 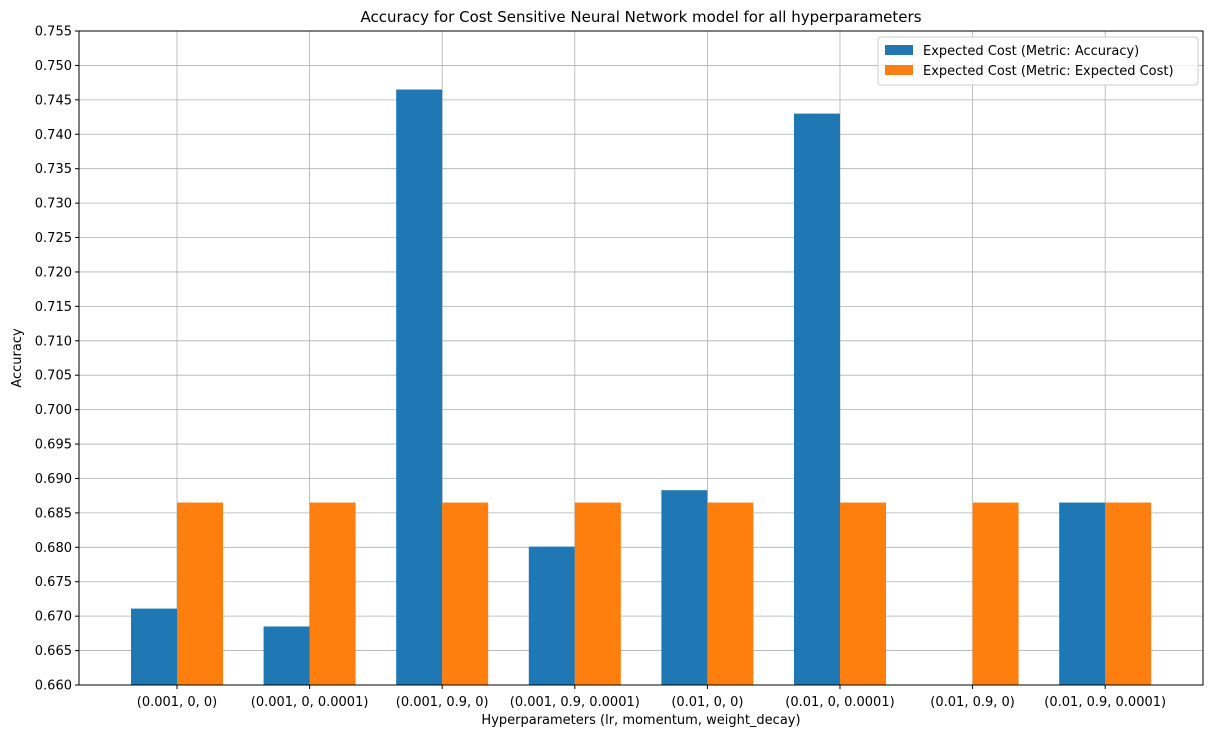 What do you see at coordinates (53, 32) in the screenshot?
I see `y-tick-label: 0.755` at bounding box center [53, 32].